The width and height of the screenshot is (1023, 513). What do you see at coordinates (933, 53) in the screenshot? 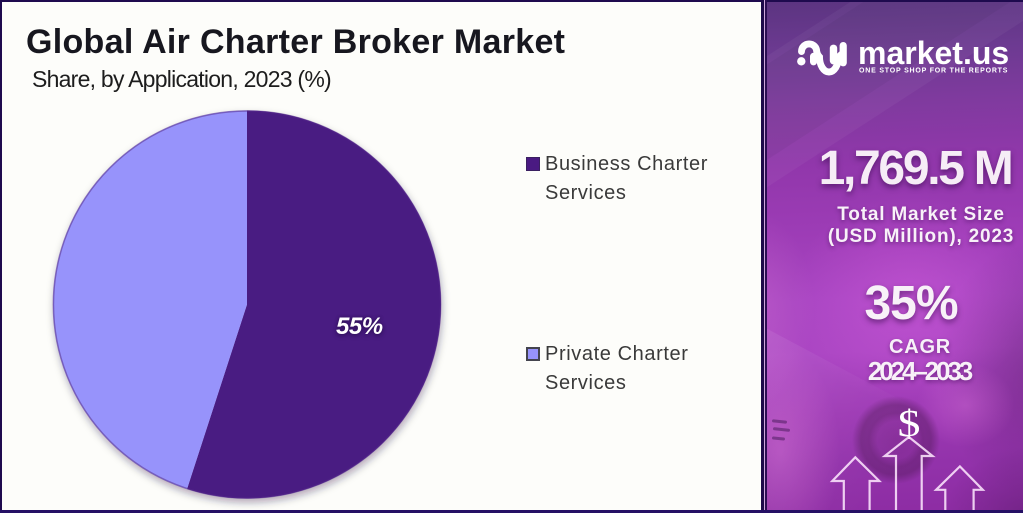
I see `svg-text: market.us` at bounding box center [933, 53].